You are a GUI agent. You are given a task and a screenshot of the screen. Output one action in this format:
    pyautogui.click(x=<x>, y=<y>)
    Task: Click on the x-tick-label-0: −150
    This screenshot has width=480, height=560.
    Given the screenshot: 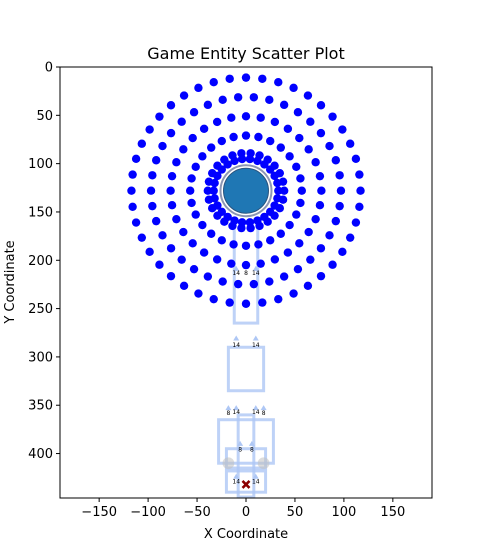 What is the action you would take?
    pyautogui.click(x=99, y=512)
    